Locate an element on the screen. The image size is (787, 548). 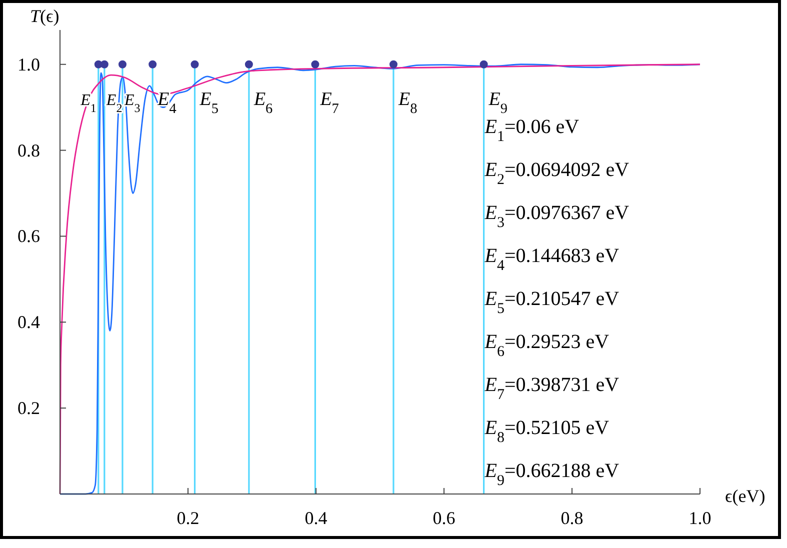
annotation: E$_{6}$=0.29523 eV is located at coordinates (547, 345).